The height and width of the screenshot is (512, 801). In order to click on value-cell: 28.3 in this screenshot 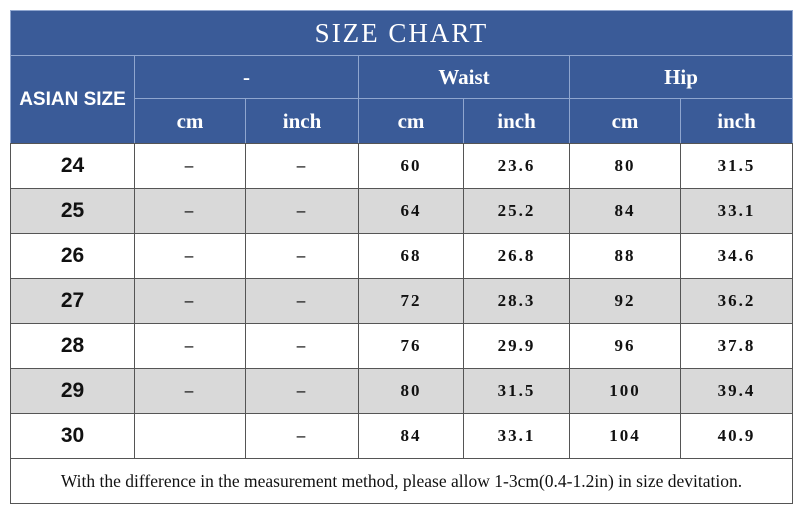, I will do `click(516, 301)`.